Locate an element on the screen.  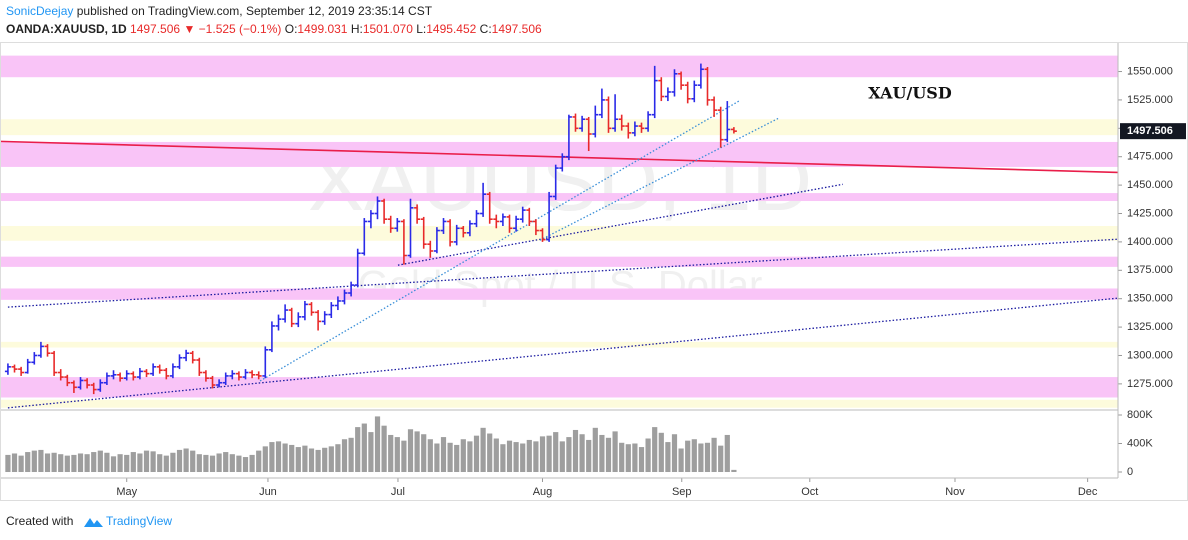
footer-brand: TradingView is located at coordinates (139, 521).